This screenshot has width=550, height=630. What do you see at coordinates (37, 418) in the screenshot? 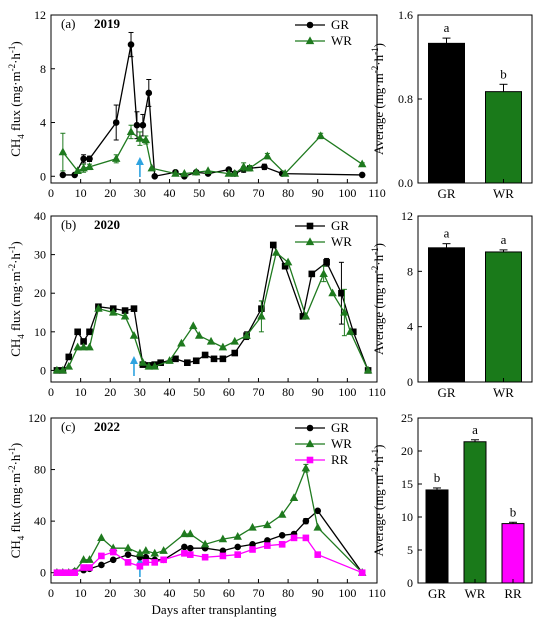
I see `y-tick-label: 120` at bounding box center [37, 418].